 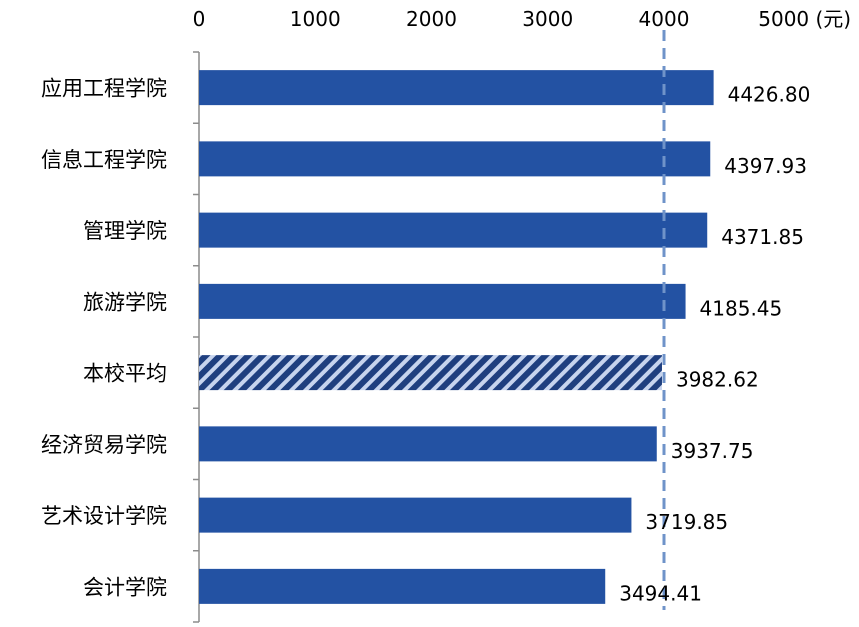 I want to click on category-label: 艺术设计学院, so click(x=104, y=516).